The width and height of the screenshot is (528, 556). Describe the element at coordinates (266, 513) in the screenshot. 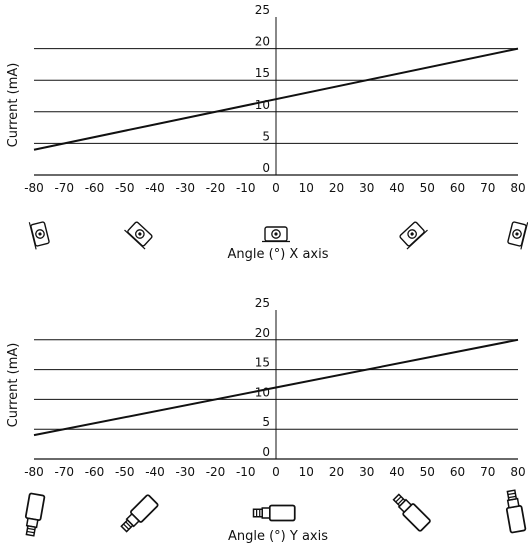

I see `sensor-neck` at that location.